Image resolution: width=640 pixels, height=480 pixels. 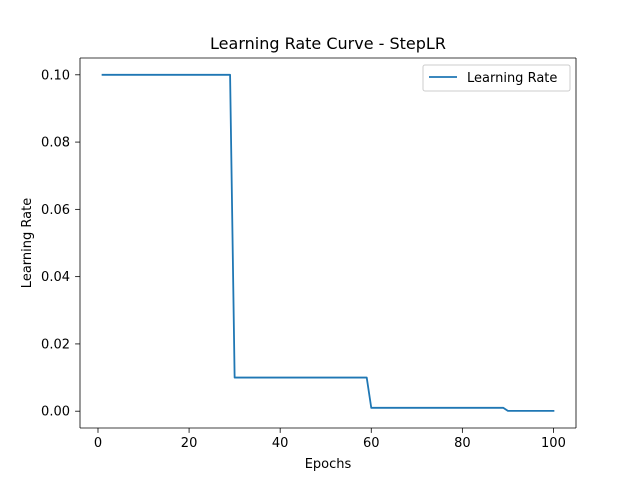 I want to click on legend: Learning Rate, so click(x=496, y=78).